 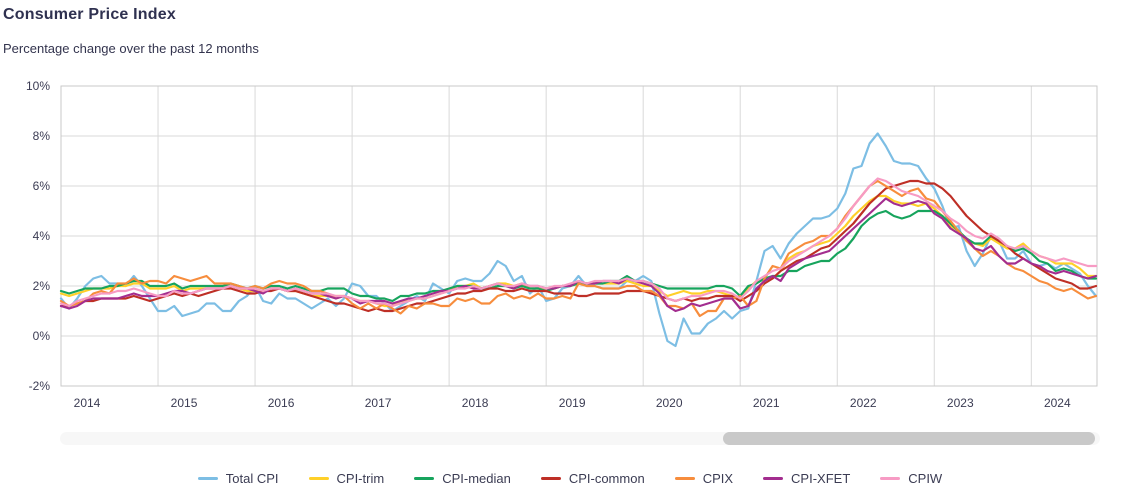 I want to click on legend-item-cpiw: CPIW, so click(x=911, y=478).